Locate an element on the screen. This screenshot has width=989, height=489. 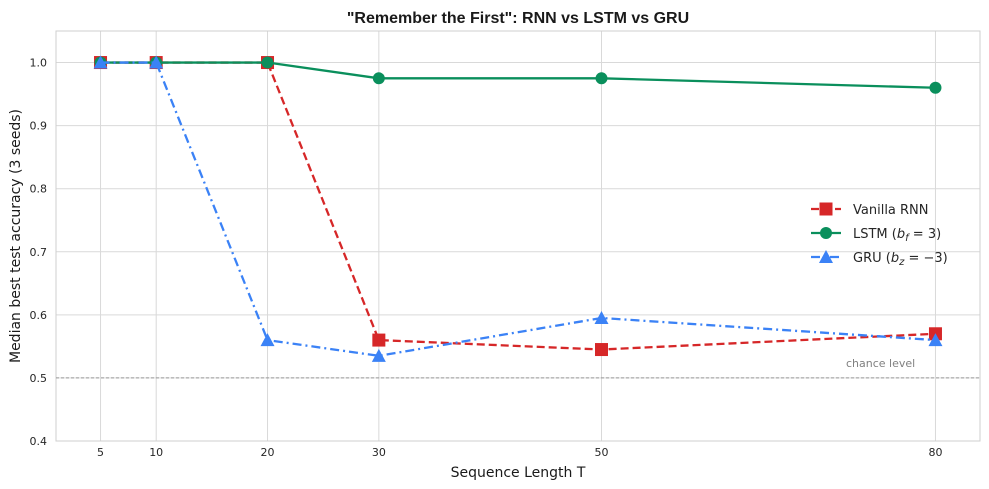
y-tick-label: 0.8 is located at coordinates (39, 189).